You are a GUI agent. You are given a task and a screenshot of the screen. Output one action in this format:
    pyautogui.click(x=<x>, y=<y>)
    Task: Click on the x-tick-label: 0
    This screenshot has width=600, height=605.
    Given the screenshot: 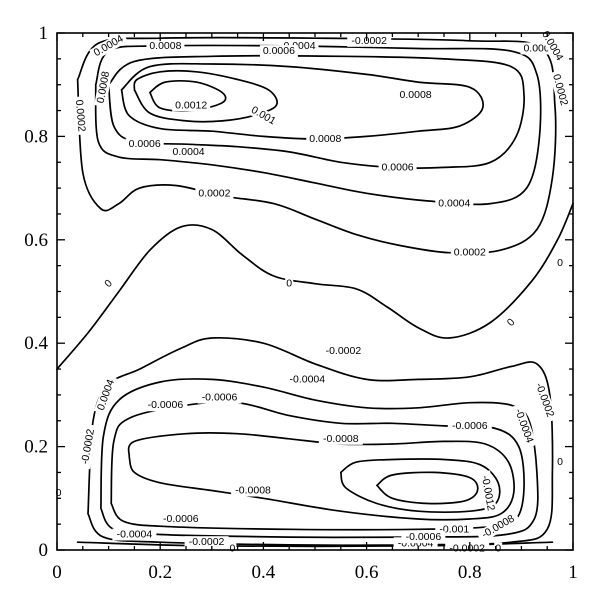 What is the action you would take?
    pyautogui.click(x=57, y=572)
    